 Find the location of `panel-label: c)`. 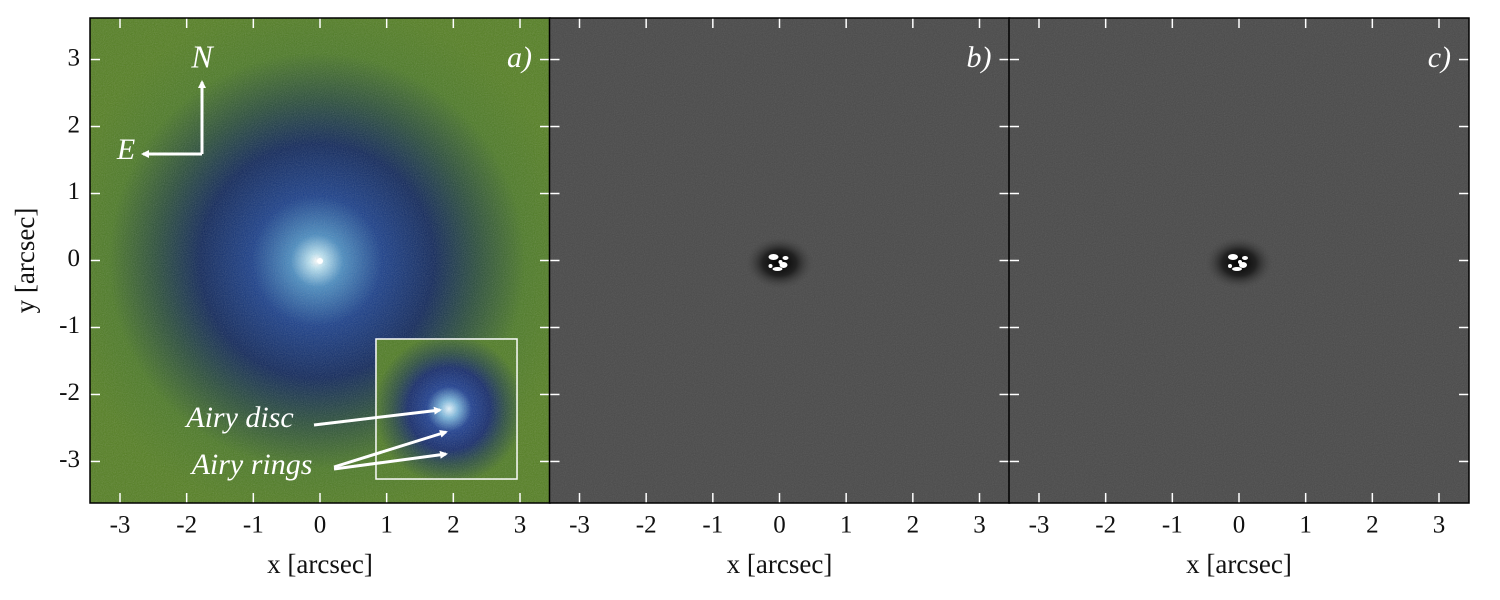

panel-label: c) is located at coordinates (1439, 57).